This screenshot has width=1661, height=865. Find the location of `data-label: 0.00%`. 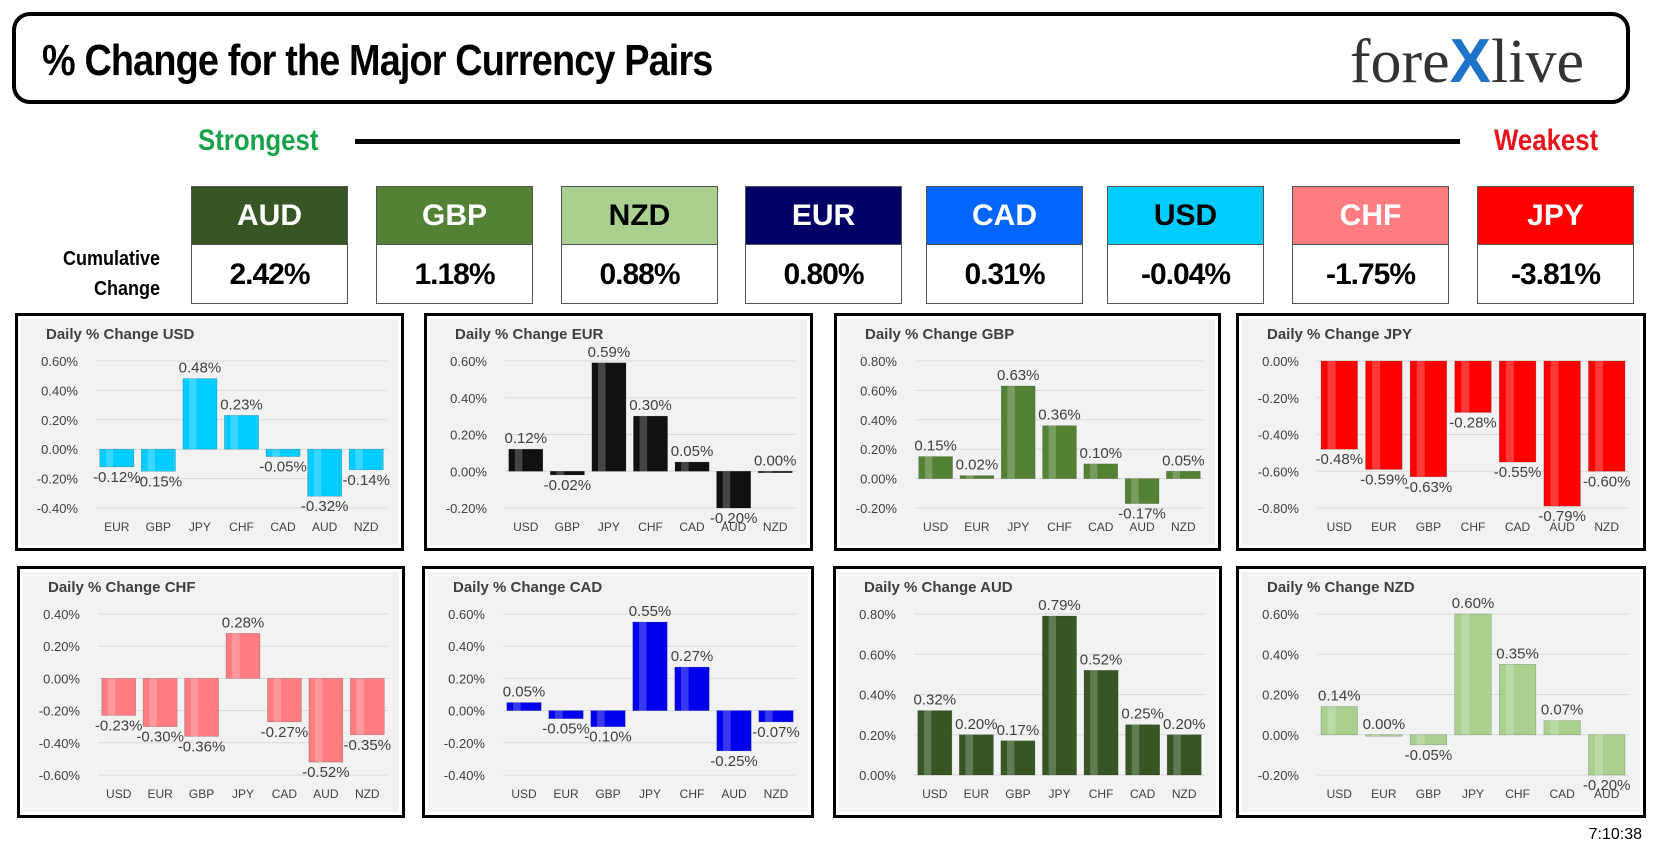

data-label: 0.00% is located at coordinates (775, 460).